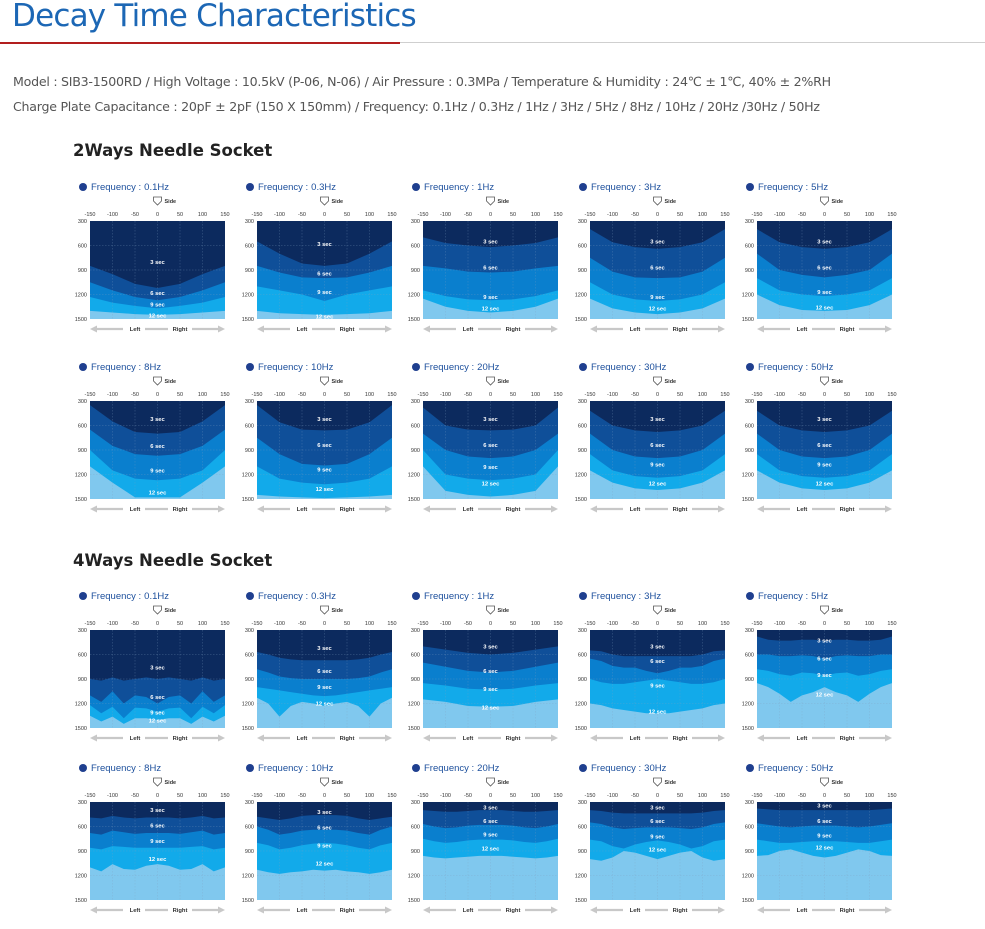 Image resolution: width=985 pixels, height=929 pixels. Describe the element at coordinates (653, 187) in the screenshot. I see `frequency-value: 3Hz` at that location.